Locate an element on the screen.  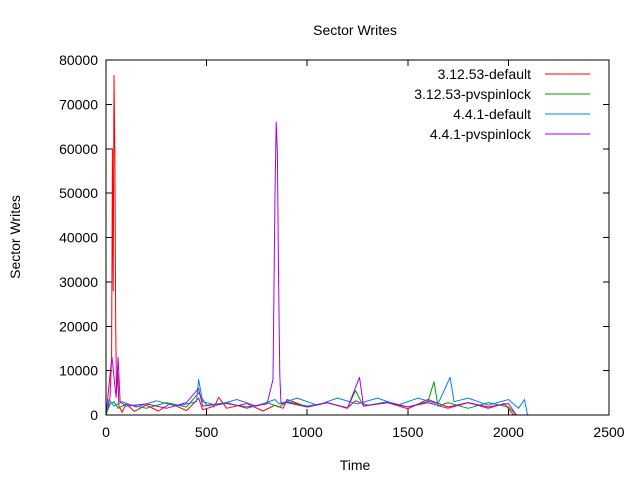
x-tick-label: 500 is located at coordinates (207, 432).